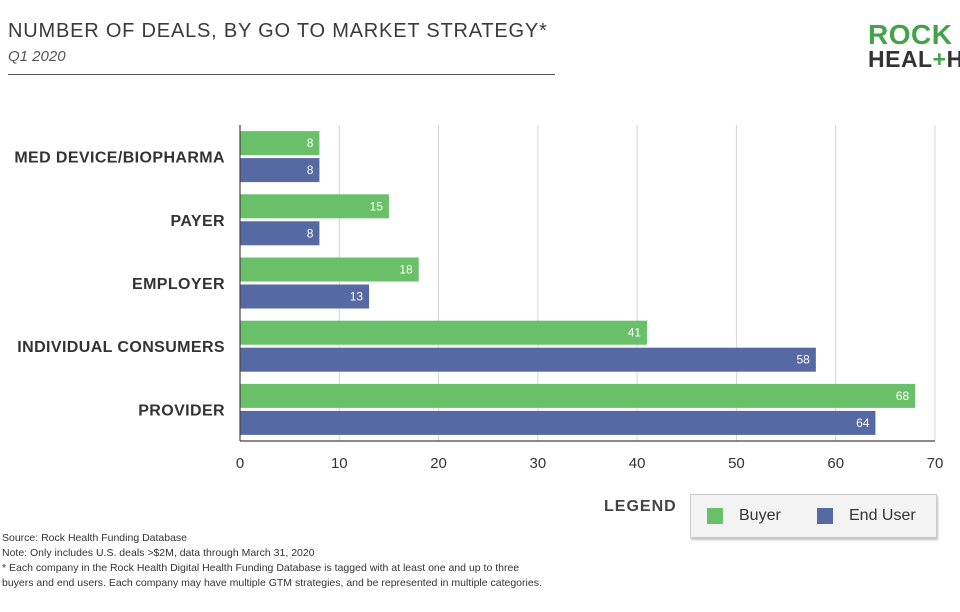 The image size is (960, 612). I want to click on legend-title: LEGEND, so click(640, 506).